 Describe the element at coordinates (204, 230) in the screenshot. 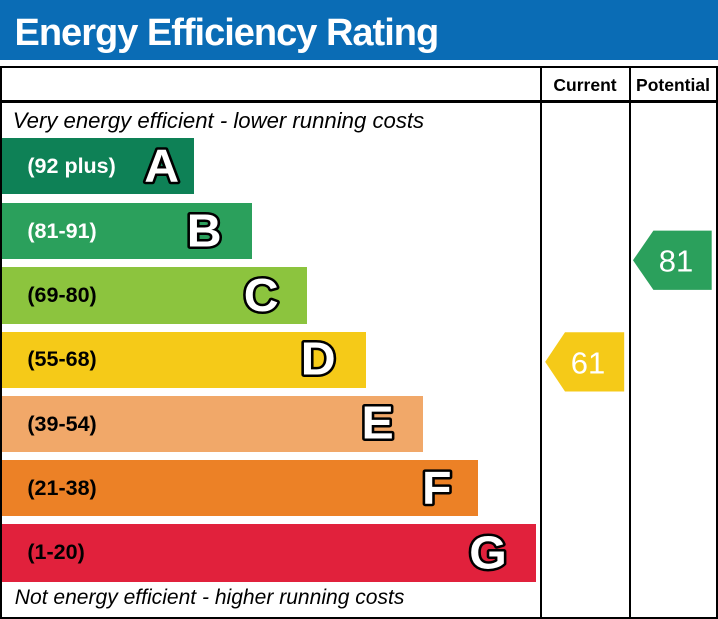

I see `svg-text: B` at that location.